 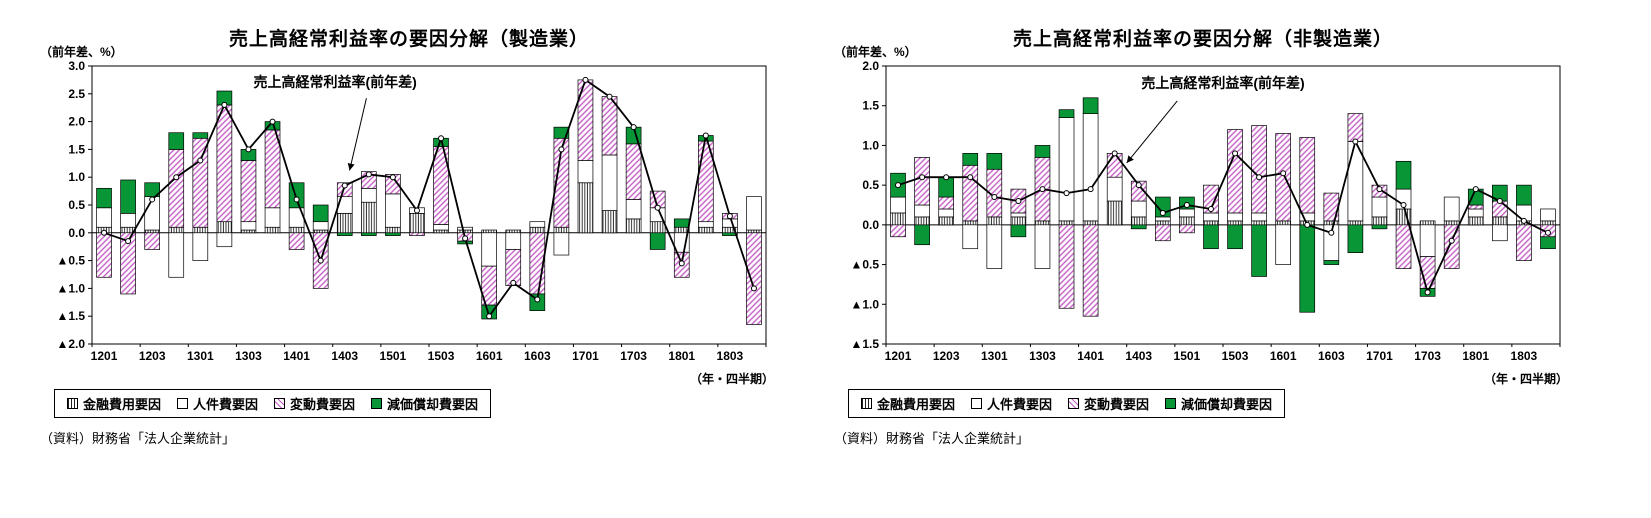 What do you see at coordinates (408, 39) in the screenshot?
I see `chart-title-manufacturing: 売上高経常利益率の要因分解（製造業）` at bounding box center [408, 39].